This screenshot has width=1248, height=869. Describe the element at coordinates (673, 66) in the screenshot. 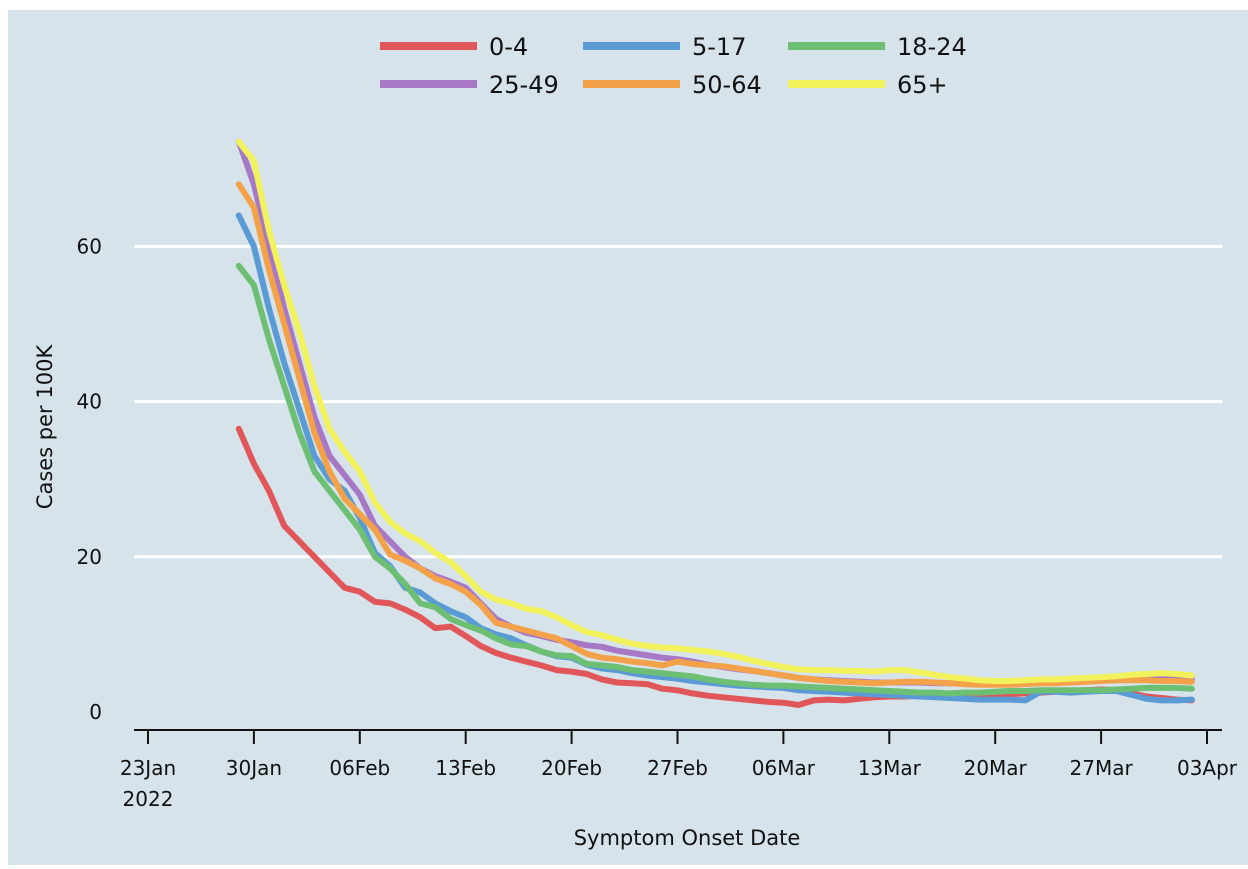

I see `legend: 0-4 5-17 18-24 25-49 50-64 65+` at that location.